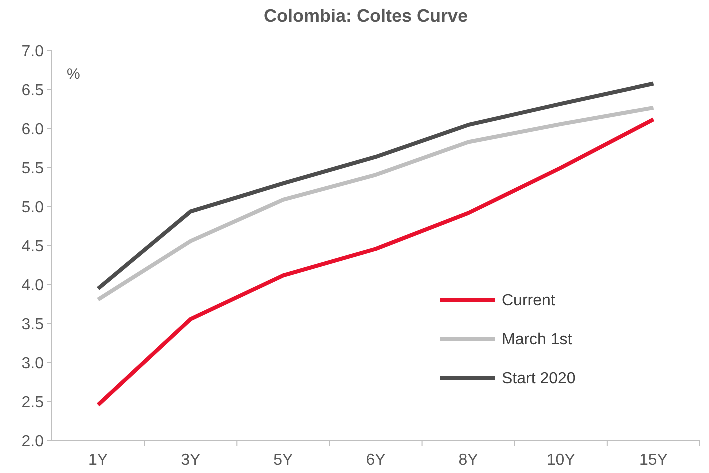  Describe the element at coordinates (284, 460) in the screenshot. I see `x-tick-label: 5Y` at that location.